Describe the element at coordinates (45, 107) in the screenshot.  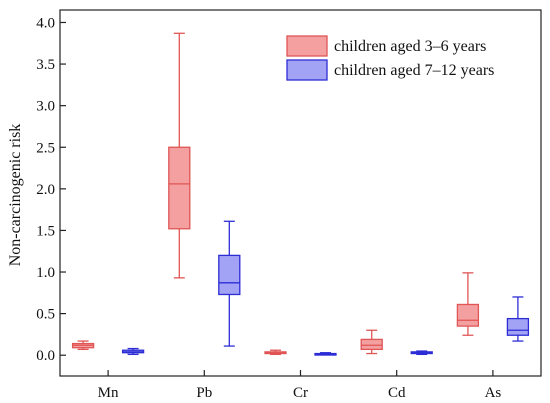
I see `y-tick-label: 3.0` at that location.